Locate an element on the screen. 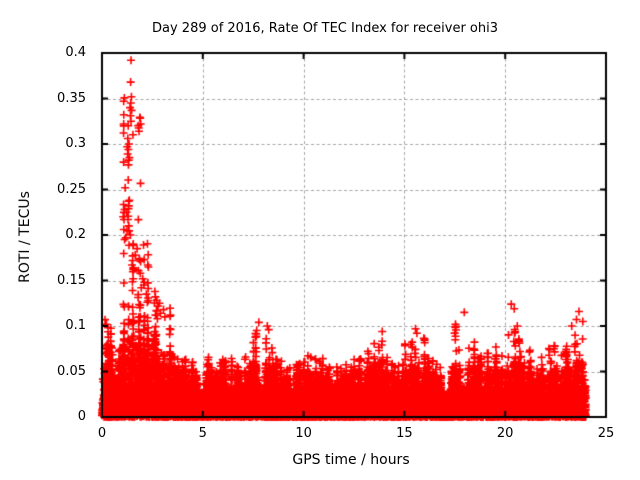 This screenshot has width=640, height=480. x-axis-title: GPS time / hours is located at coordinates (351, 460).